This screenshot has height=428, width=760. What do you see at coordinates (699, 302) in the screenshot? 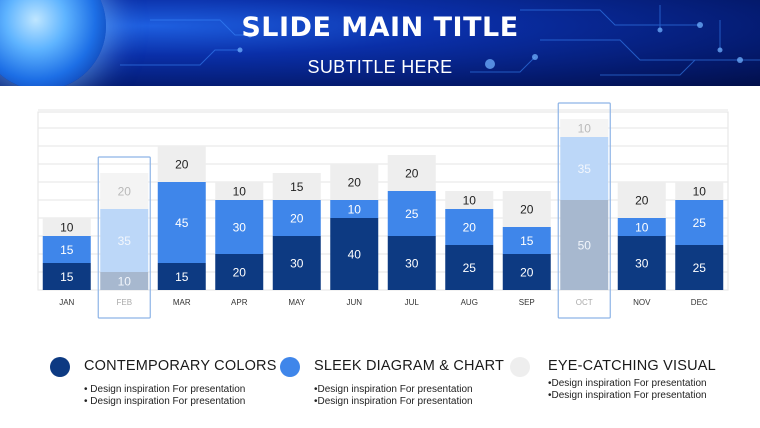
I see `x-tick-label: DEC` at bounding box center [699, 302].